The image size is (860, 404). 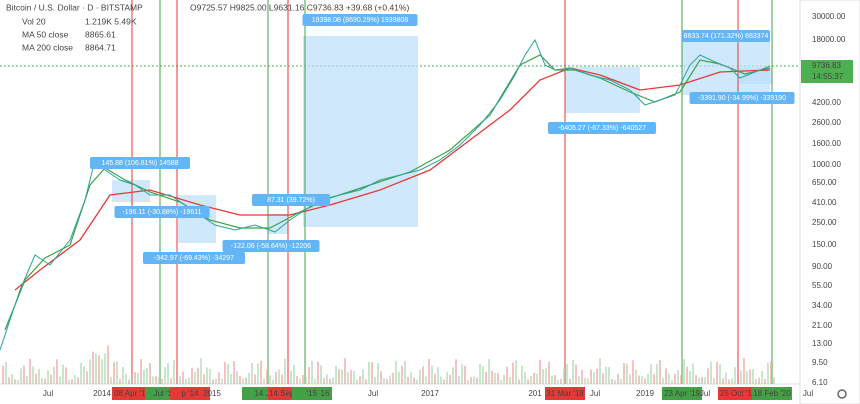 I want to click on time-label: Jul, so click(x=705, y=393).